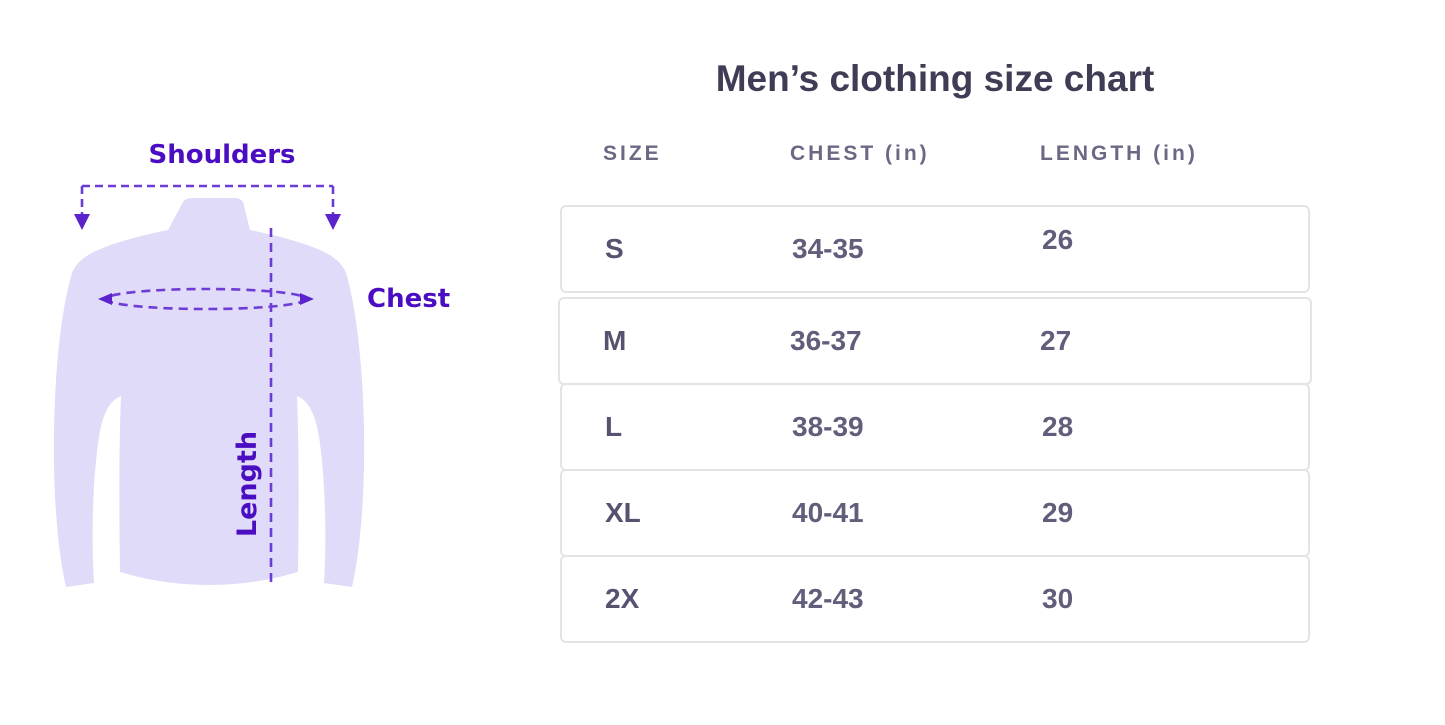  What do you see at coordinates (828, 426) in the screenshot?
I see `cell-chest: 38-39` at bounding box center [828, 426].